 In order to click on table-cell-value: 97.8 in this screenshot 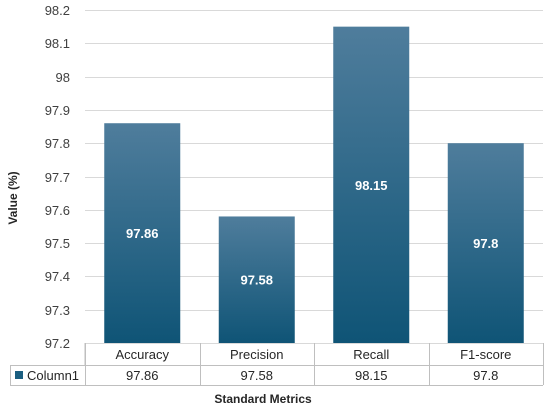, I will do `click(485, 375)`.